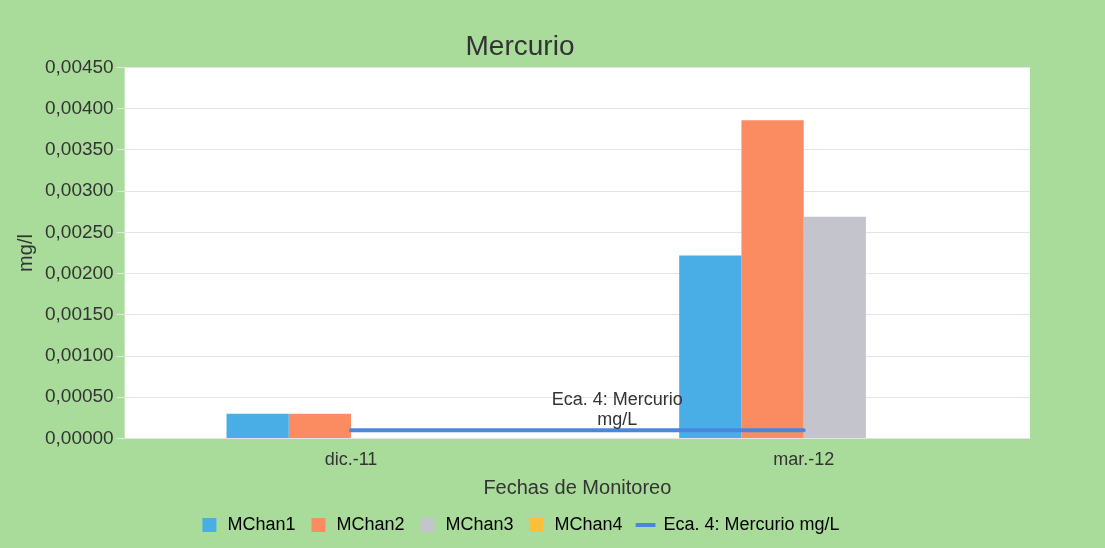 The width and height of the screenshot is (1105, 548). I want to click on y-tick-label: 0,00450, so click(79, 66).